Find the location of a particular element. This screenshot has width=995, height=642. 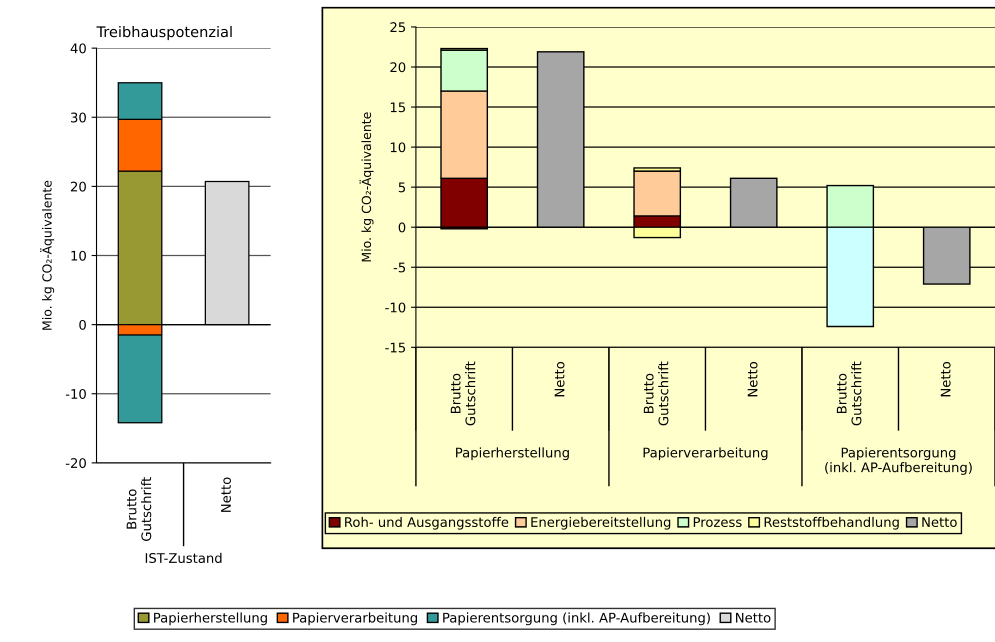

text: Papierentsorgung (inkl. AP-Aufbereitung) is located at coordinates (898, 461).